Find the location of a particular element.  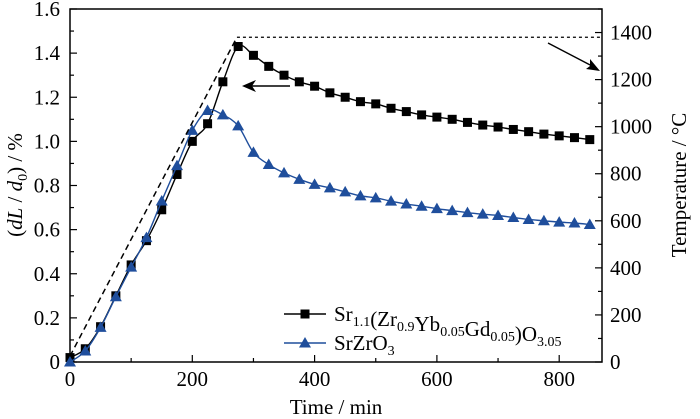

y2-tick-label: 400 is located at coordinates (626, 268).